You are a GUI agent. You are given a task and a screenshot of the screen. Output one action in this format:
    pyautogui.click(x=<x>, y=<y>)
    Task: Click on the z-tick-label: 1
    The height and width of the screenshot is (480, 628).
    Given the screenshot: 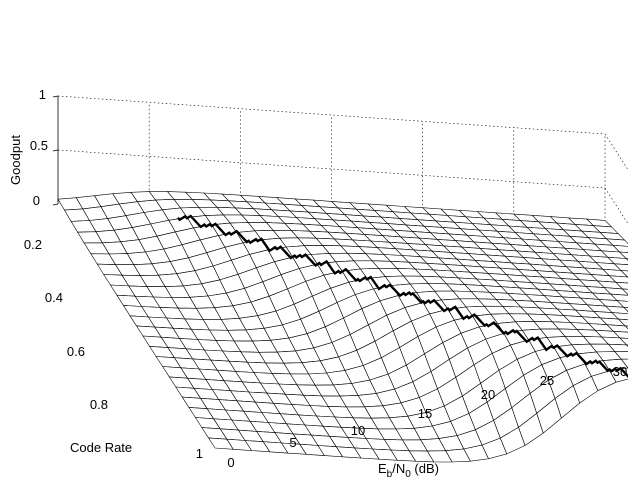 What is the action you would take?
    pyautogui.click(x=42, y=94)
    